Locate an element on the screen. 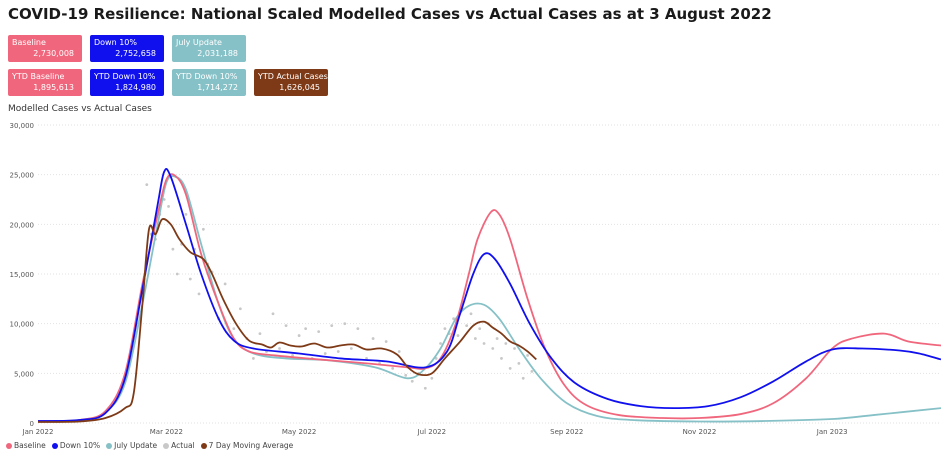 This screenshot has width=941, height=458. legend-item-0: Baseline is located at coordinates (26, 445).